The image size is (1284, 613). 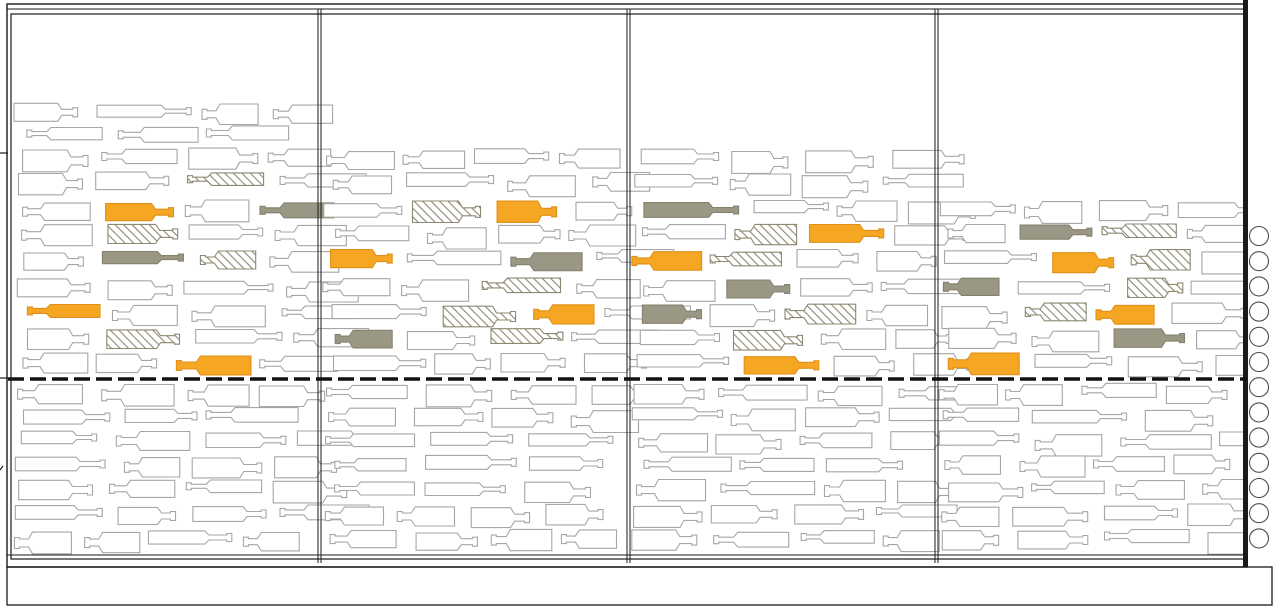 What do you see at coordinates (639, 586) in the screenshot?
I see `base-plinth` at bounding box center [639, 586].